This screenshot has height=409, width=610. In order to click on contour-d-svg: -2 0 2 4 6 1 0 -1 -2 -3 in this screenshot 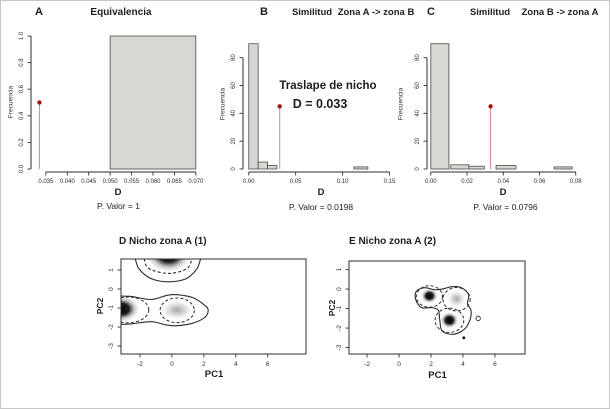, I will do `click(207, 313)`.